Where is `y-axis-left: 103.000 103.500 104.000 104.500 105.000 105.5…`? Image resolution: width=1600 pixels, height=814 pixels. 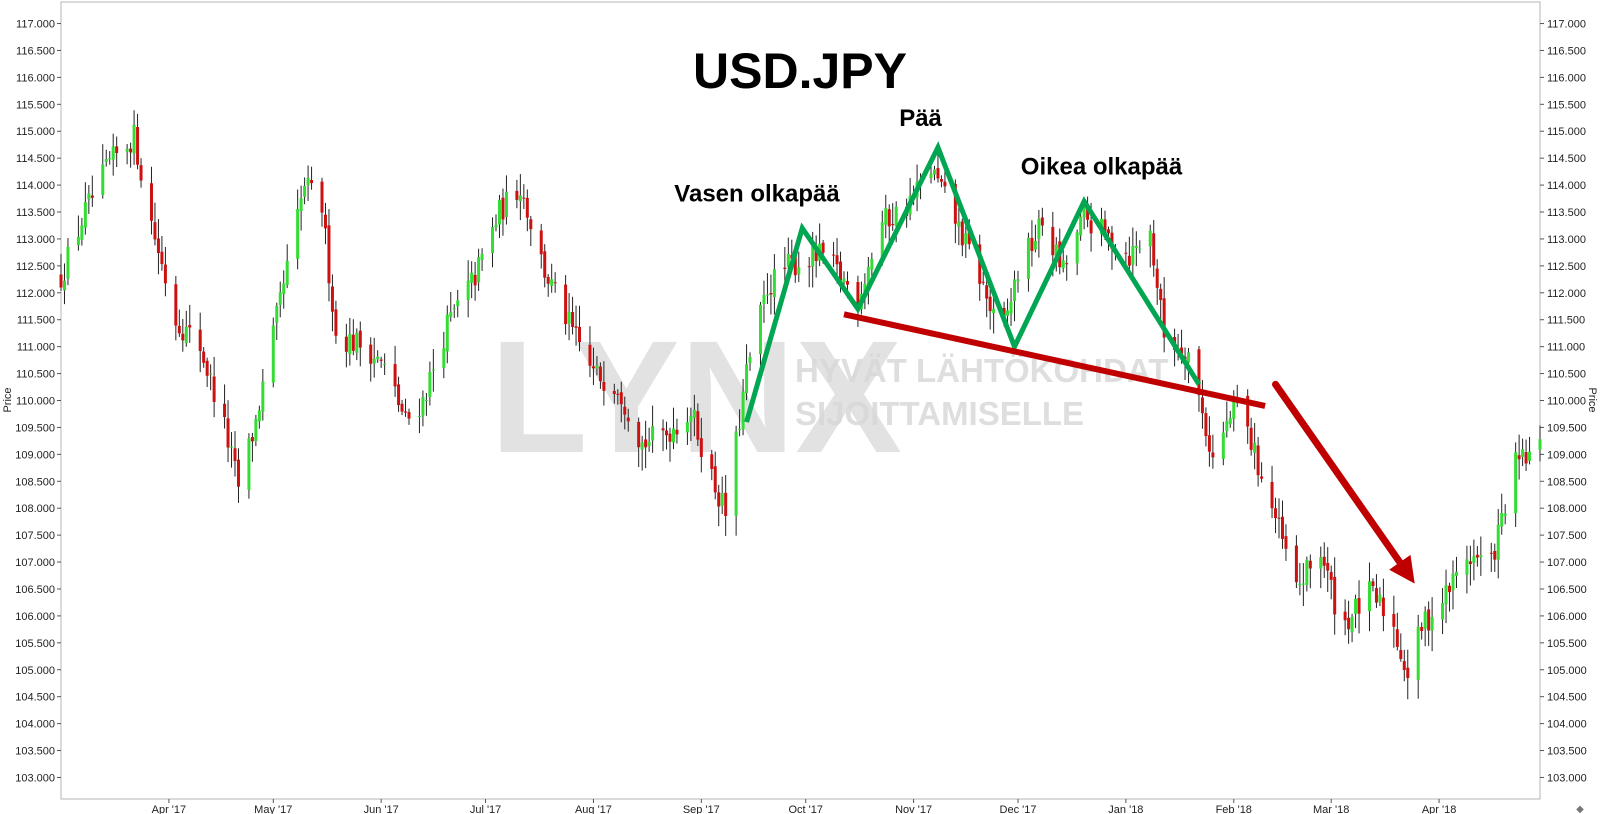 y-axis-left: 103.000 103.500 104.000 104.500 105.000 105.5… is located at coordinates (38, 401).